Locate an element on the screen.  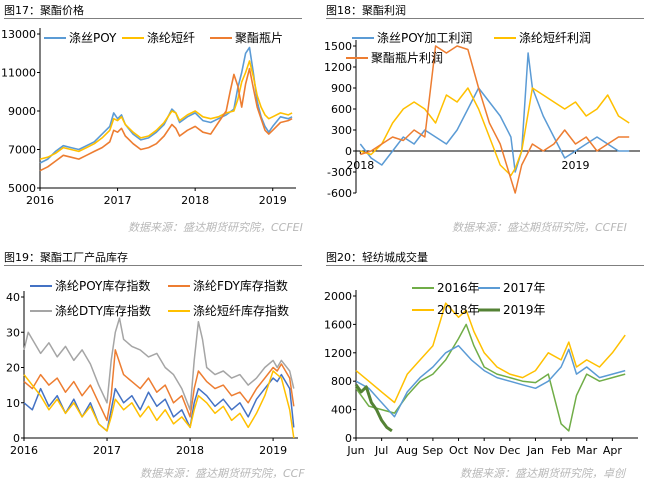
x-tick-label: Apr is located at coordinates (613, 450).